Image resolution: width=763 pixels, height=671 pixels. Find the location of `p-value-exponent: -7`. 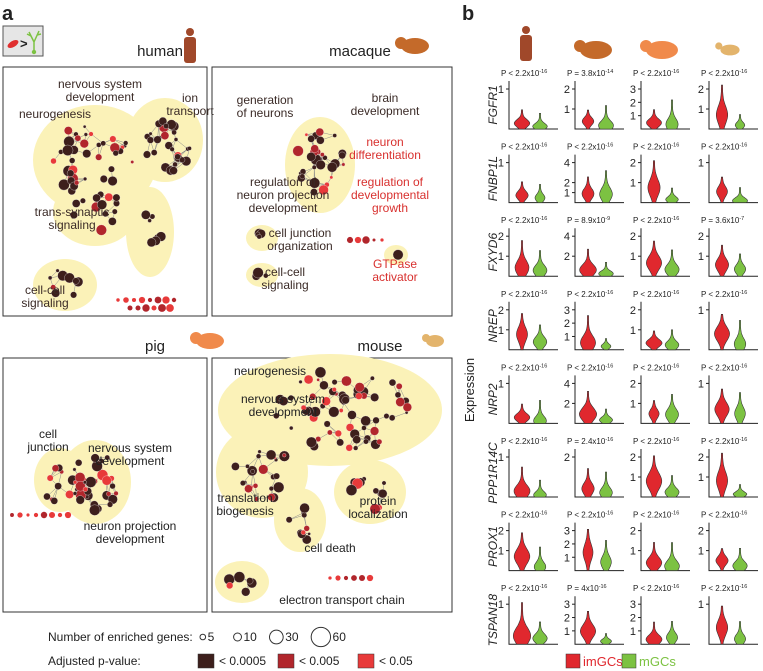

p-value-exponent: -7 is located at coordinates (741, 219).